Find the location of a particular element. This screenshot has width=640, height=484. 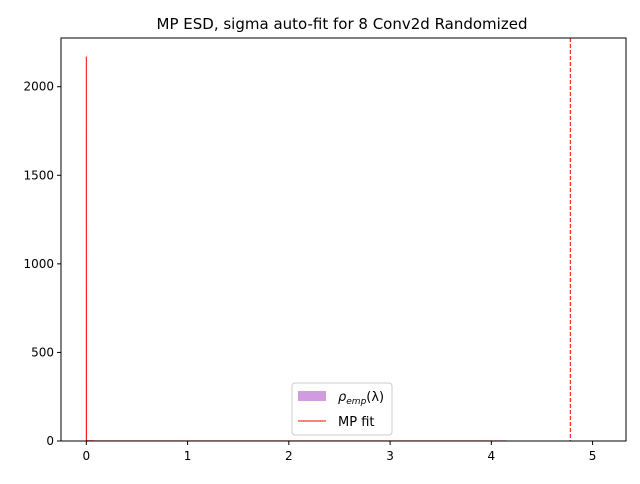

legend-fit-label: MP fit is located at coordinates (356, 422).